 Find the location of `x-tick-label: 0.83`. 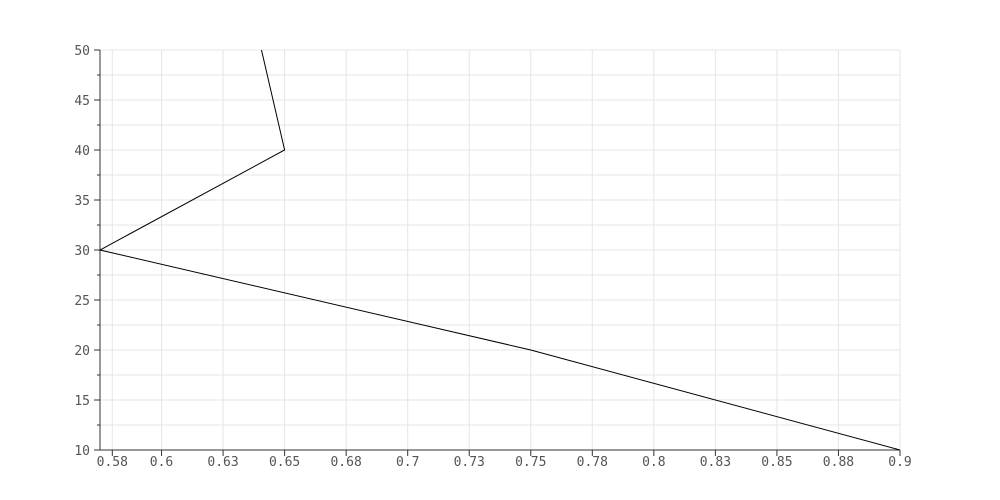

x-tick-label: 0.83 is located at coordinates (715, 462).